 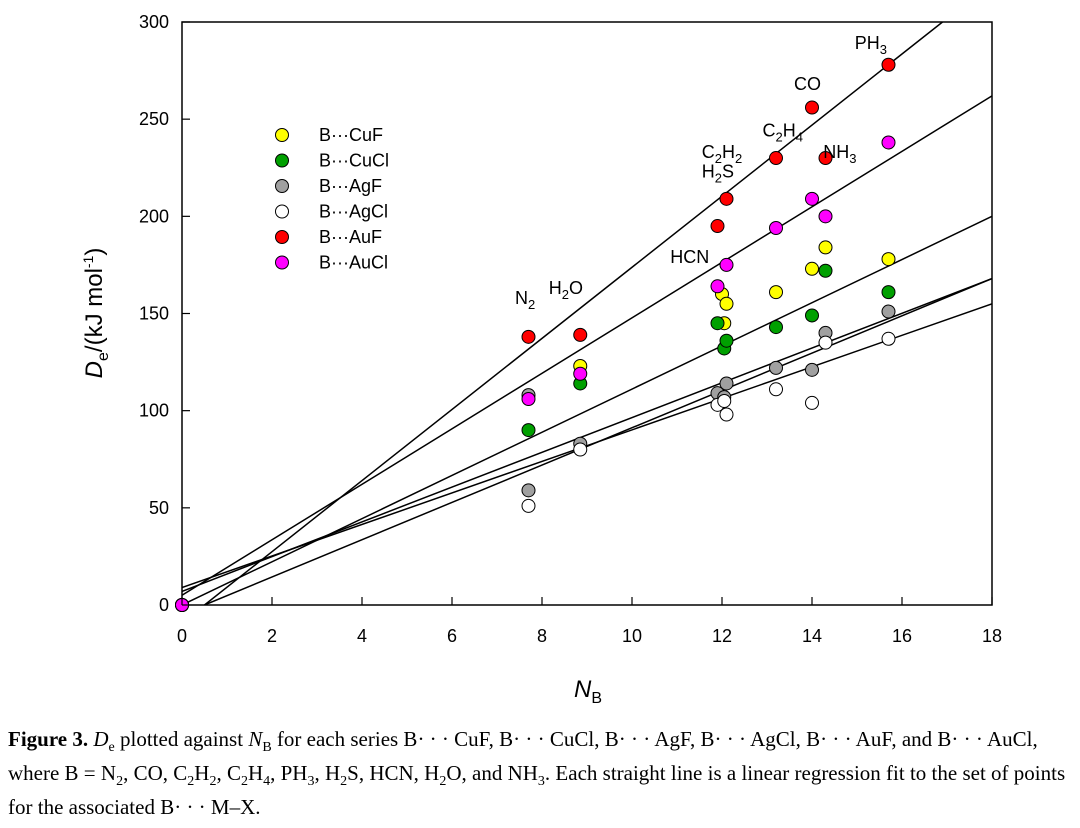 I want to click on caption-text-6: H, so click(x=255, y=773).